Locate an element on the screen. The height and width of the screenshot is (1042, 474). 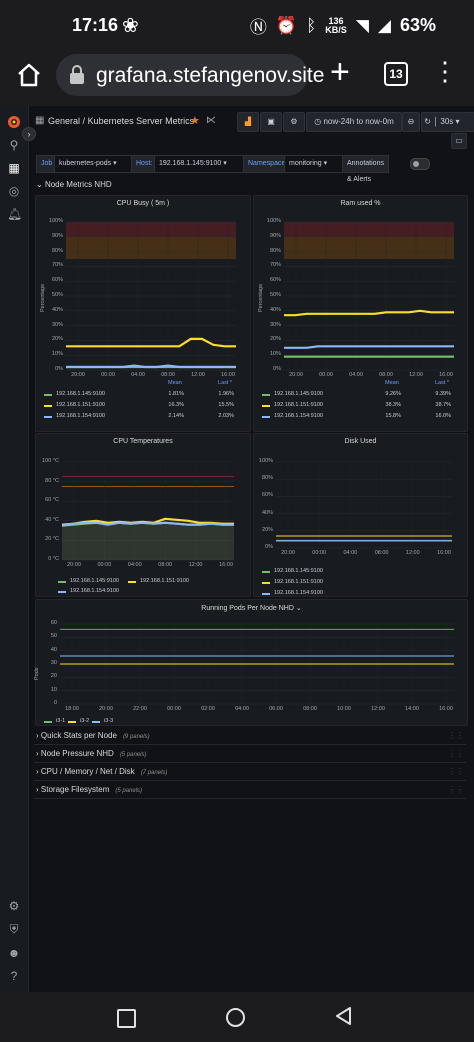
alerting-icon: 🔔︎ is located at coordinates (15, 214).